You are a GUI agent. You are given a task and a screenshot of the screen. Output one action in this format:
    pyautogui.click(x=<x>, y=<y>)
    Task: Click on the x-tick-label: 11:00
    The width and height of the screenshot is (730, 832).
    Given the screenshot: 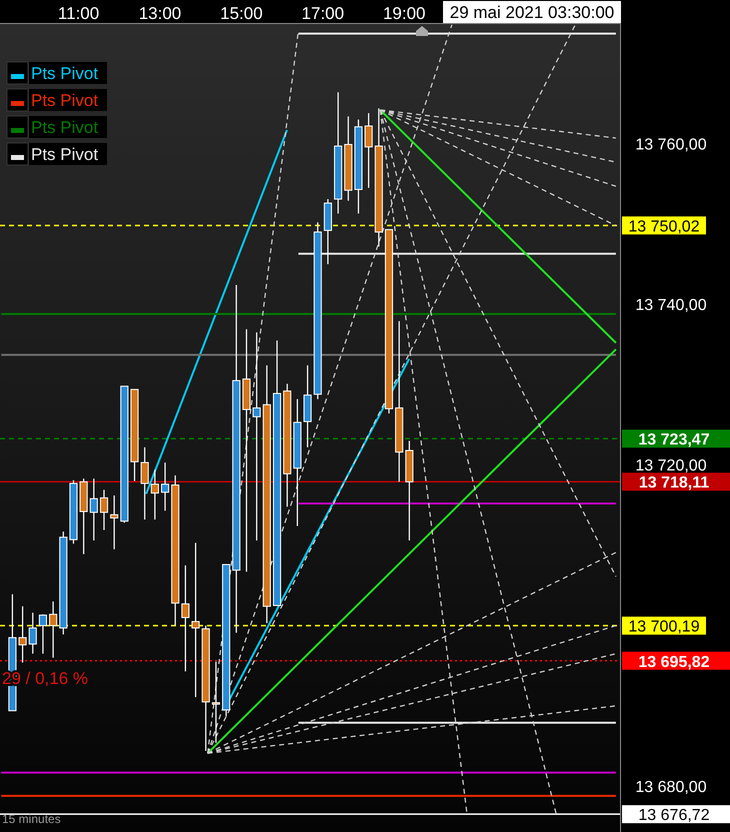 What is the action you would take?
    pyautogui.click(x=79, y=13)
    